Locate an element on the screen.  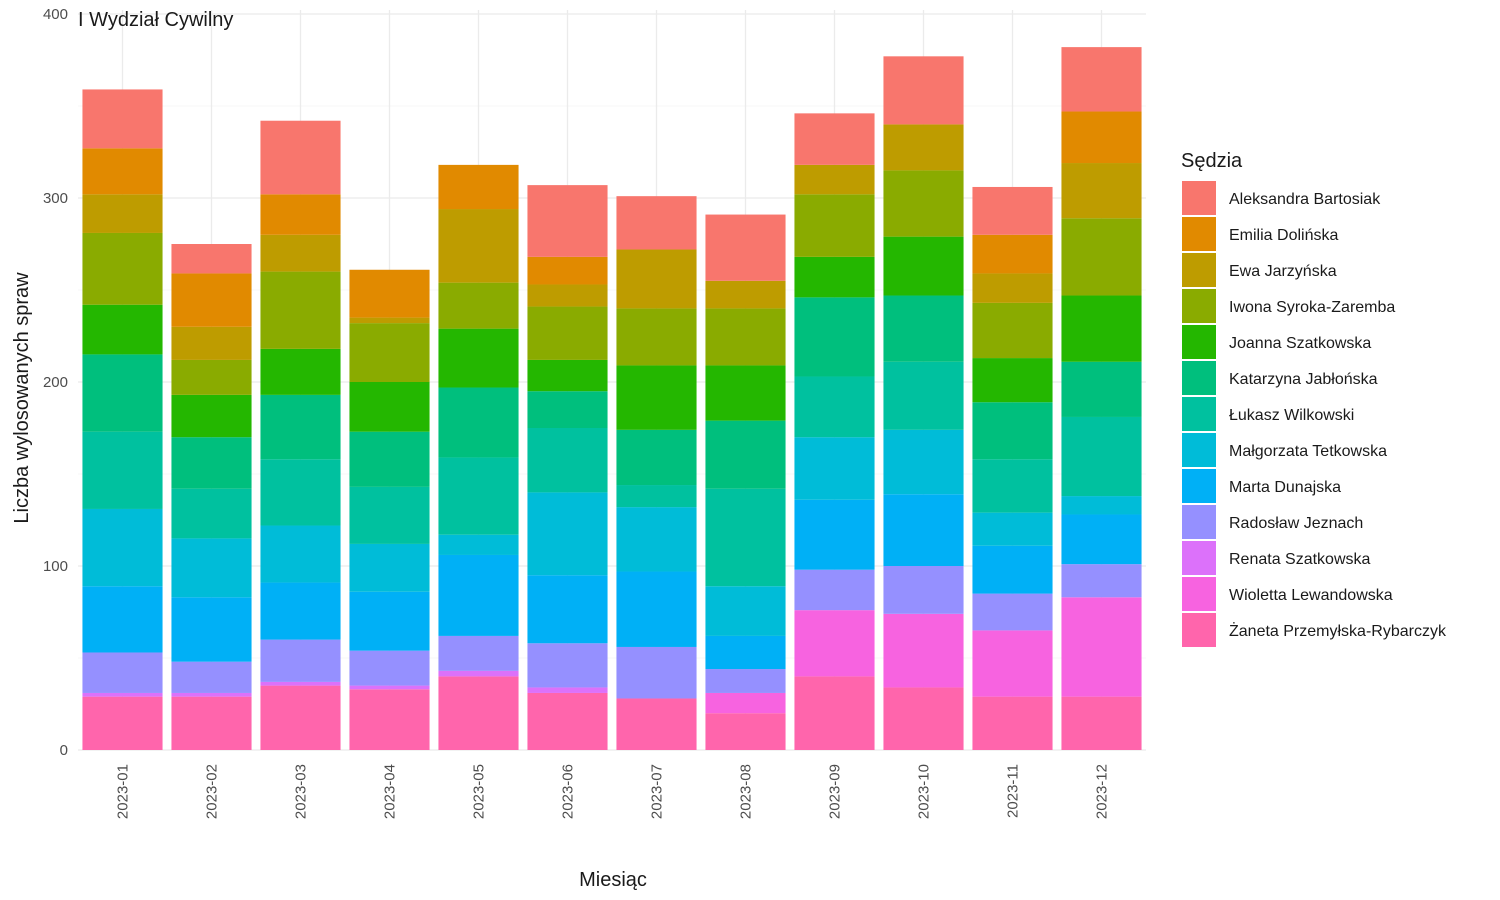
x-tick-label: 2023-10 is located at coordinates (924, 791).